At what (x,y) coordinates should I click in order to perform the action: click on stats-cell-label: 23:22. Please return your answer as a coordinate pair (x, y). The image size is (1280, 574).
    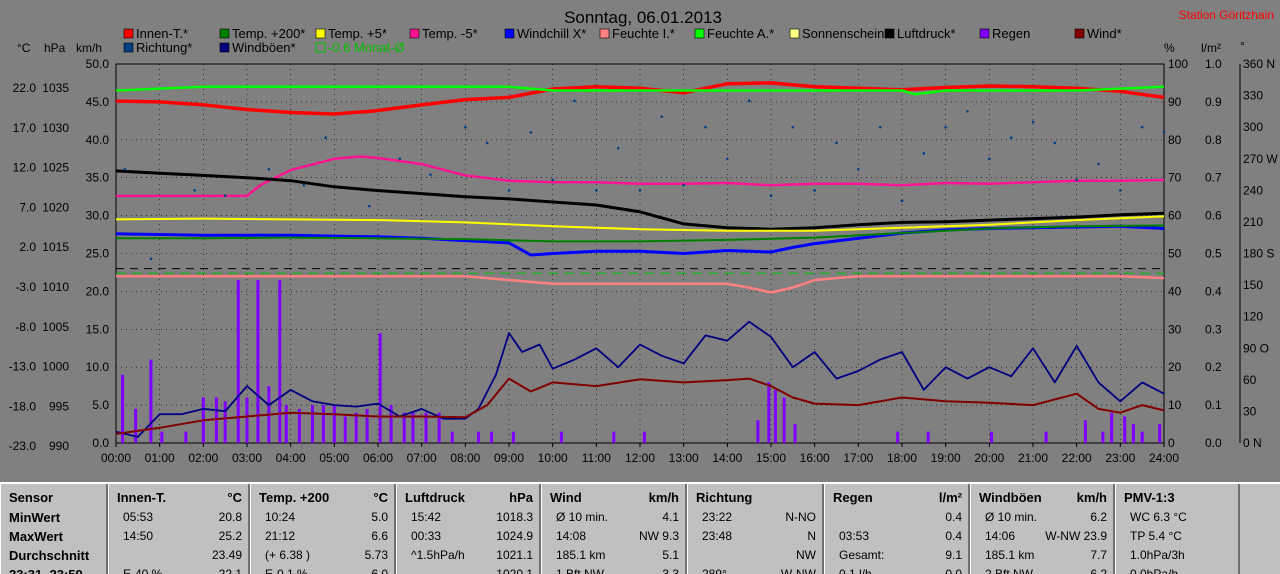
    Looking at the image, I should click on (717, 517).